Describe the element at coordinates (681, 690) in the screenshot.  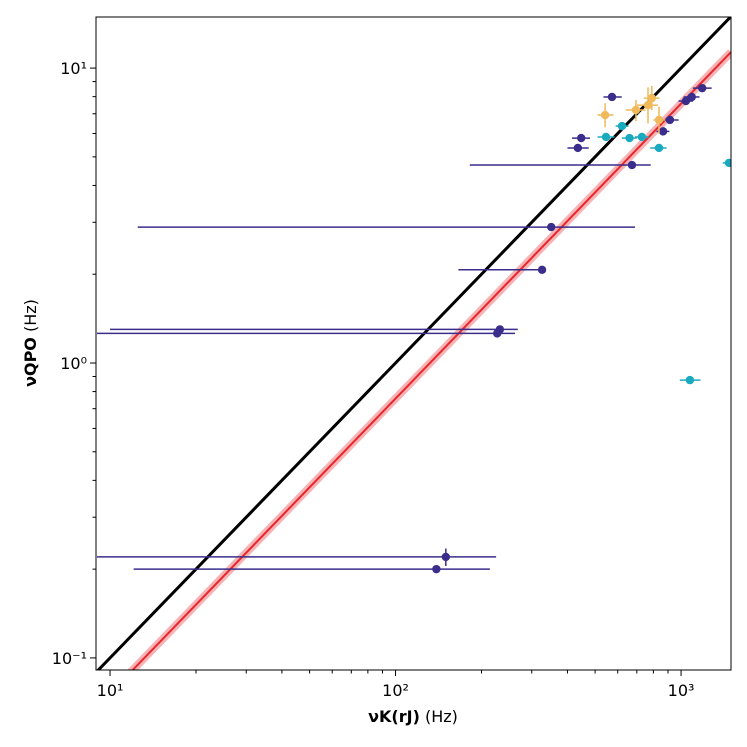
I see `x-tick-label: 10³` at that location.